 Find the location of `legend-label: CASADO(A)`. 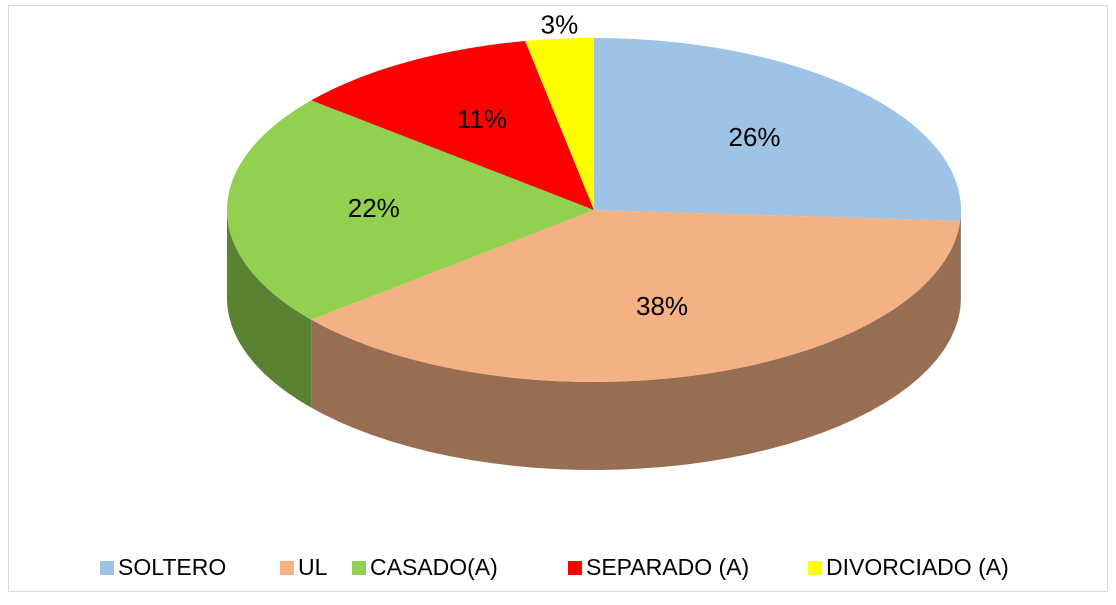

legend-label: CASADO(A) is located at coordinates (434, 567).